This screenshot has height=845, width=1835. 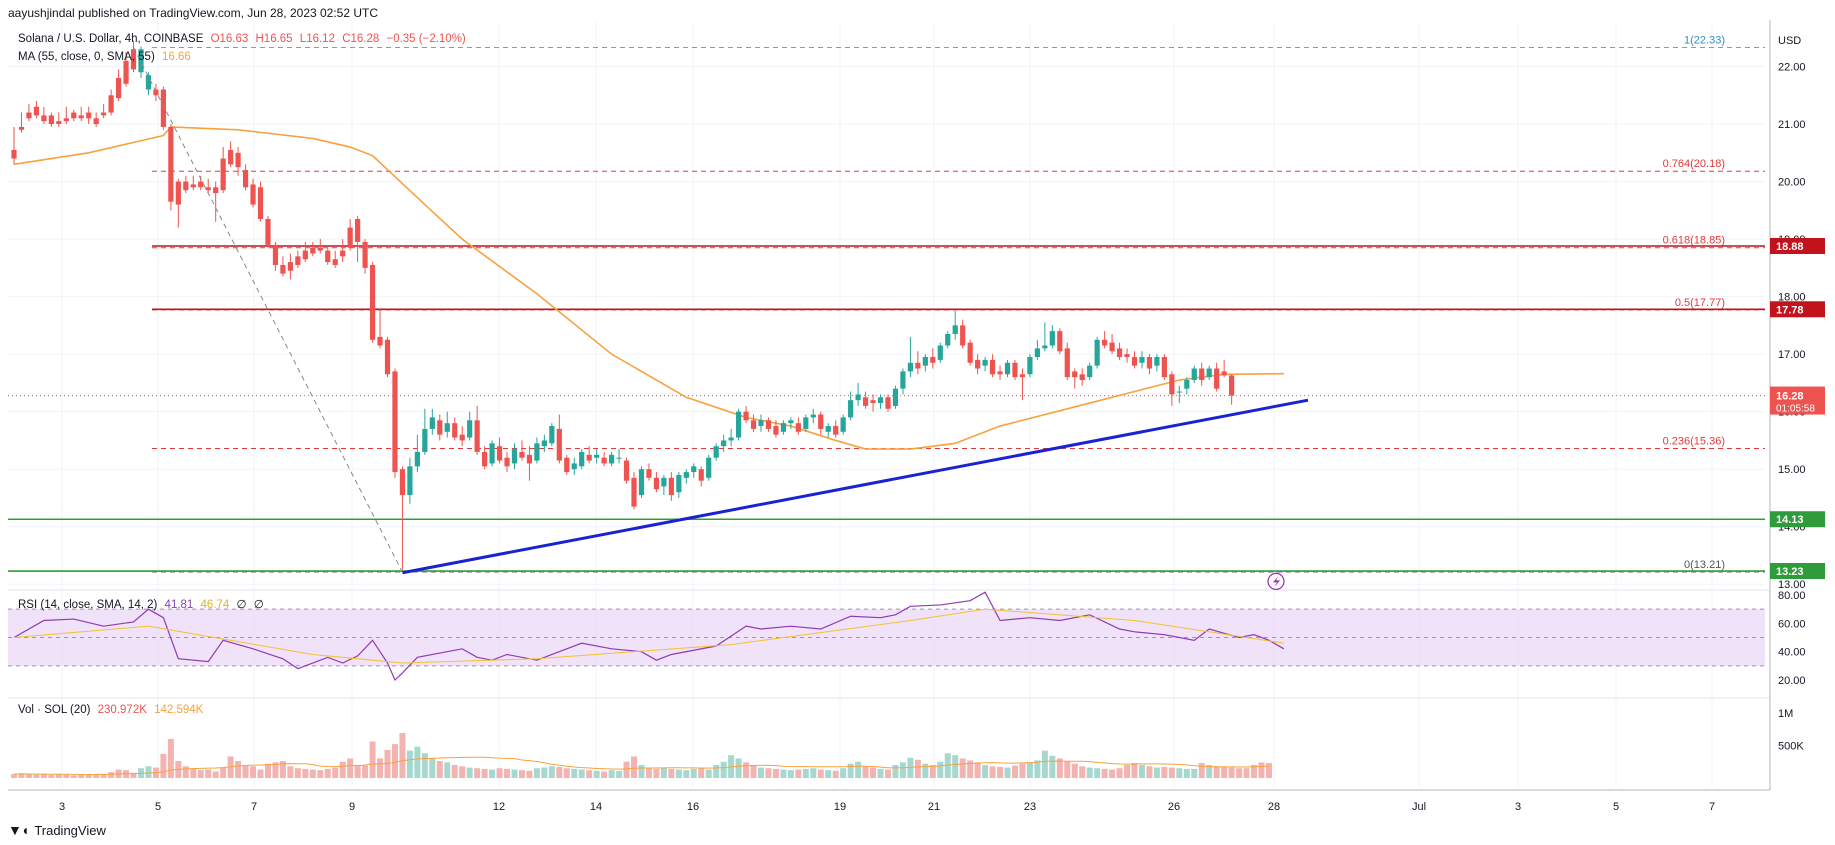 What do you see at coordinates (317, 39) in the screenshot?
I see `low-value: L16.12` at bounding box center [317, 39].